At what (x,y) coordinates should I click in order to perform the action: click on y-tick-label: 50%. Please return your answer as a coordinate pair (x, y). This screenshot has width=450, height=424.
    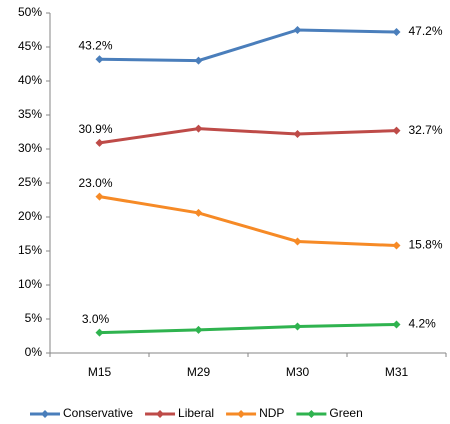
    Looking at the image, I should click on (30, 12).